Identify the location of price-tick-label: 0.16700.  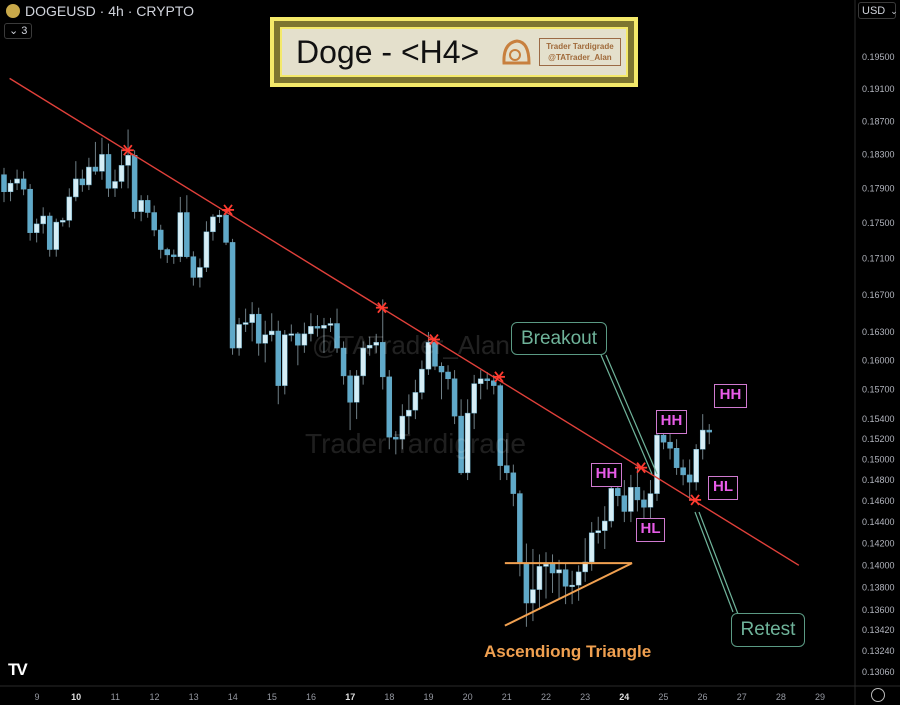
(878, 295).